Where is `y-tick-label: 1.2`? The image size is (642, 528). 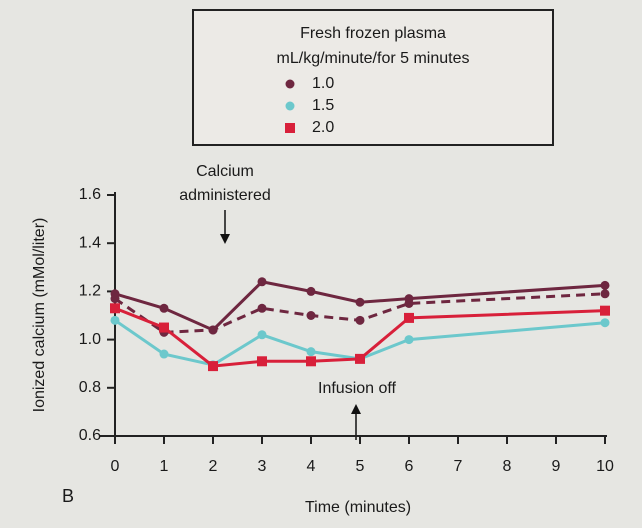 y-tick-label: 1.2 is located at coordinates (90, 291).